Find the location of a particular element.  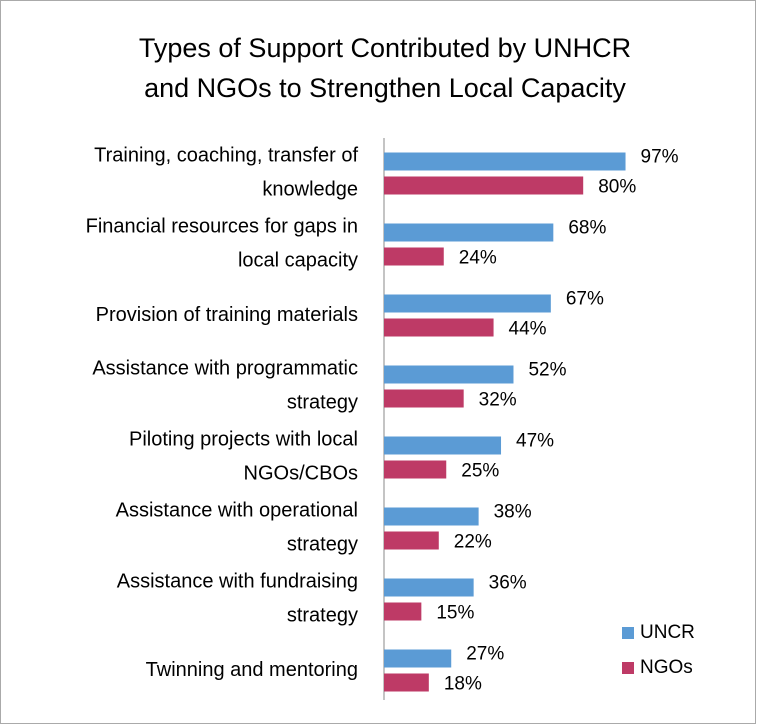

value-label: 27% is located at coordinates (485, 654).